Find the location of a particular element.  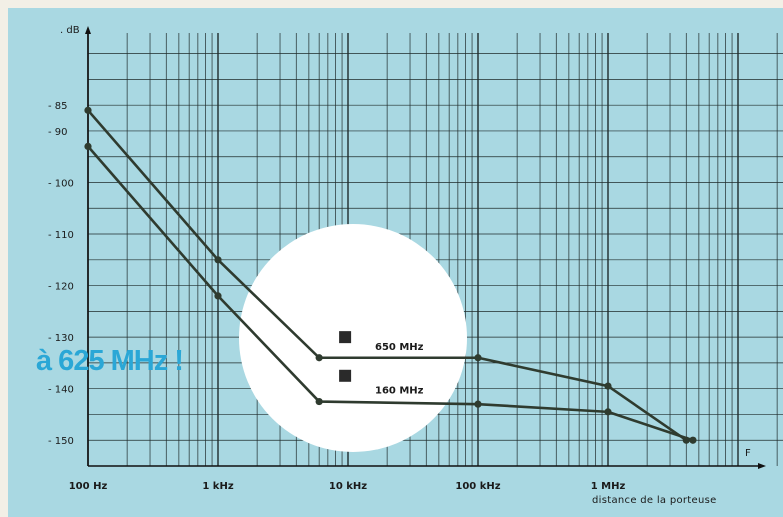

y-tick-label: - 130 is located at coordinates (61, 338).